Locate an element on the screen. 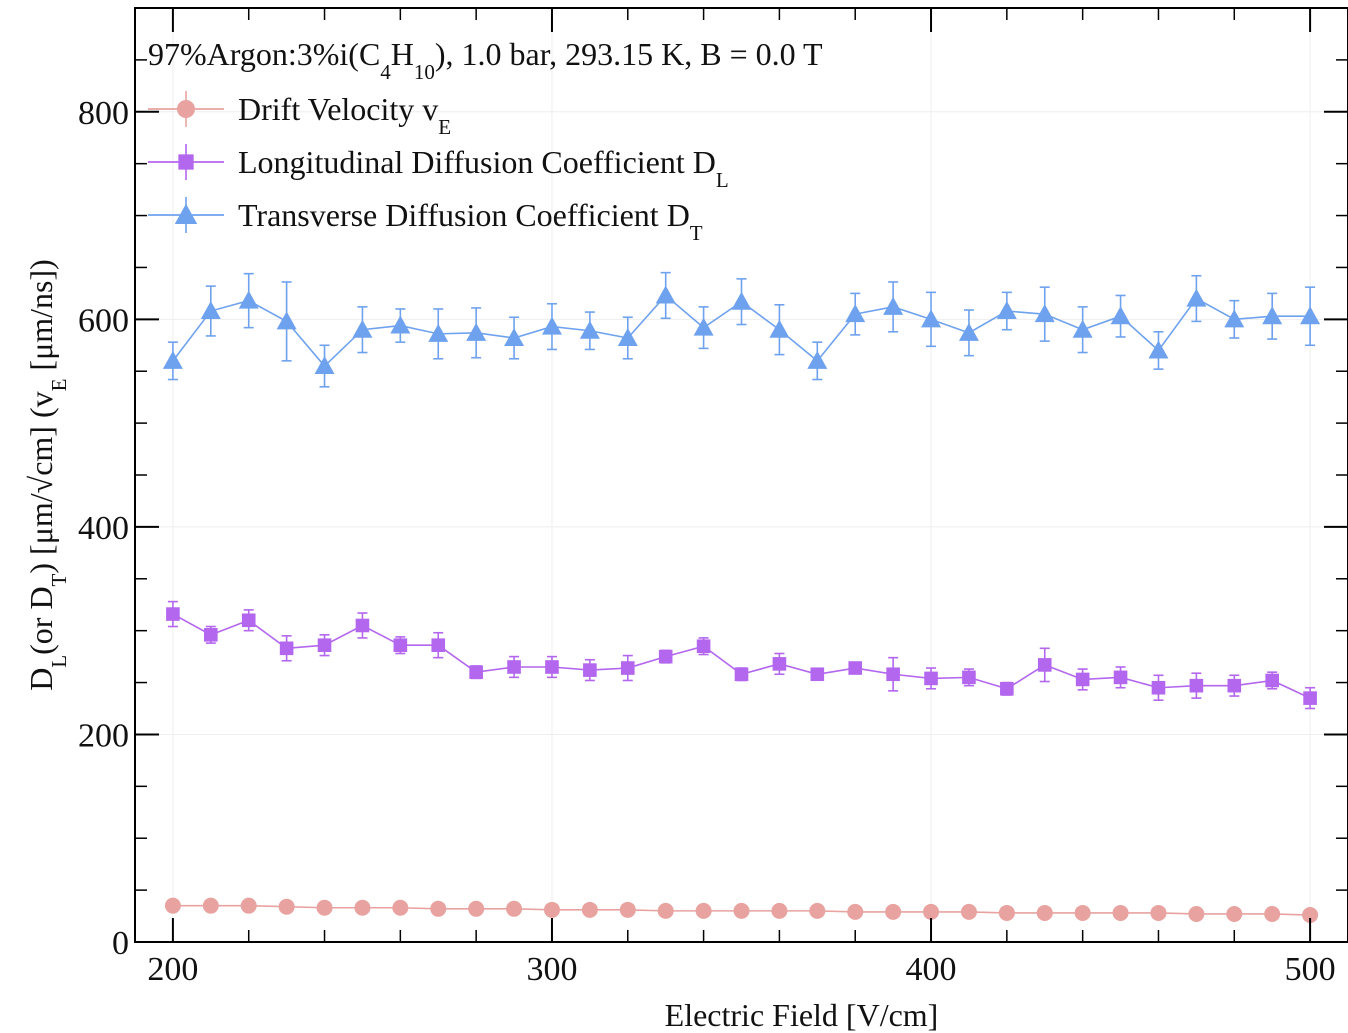 This screenshot has height=1033, width=1348. x-axis-title: Electric Field [V/cm] is located at coordinates (802, 1015).